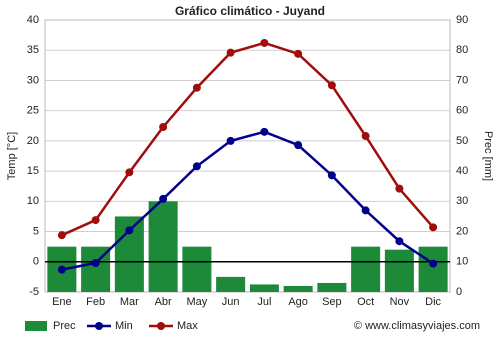 The width and height of the screenshot is (500, 355). I want to click on y2-tick-label: 80, so click(462, 50).